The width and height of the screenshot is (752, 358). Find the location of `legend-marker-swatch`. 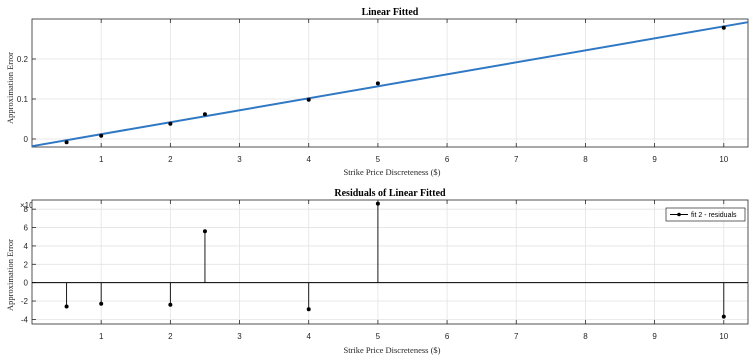

legend-marker-swatch is located at coordinates (679, 214).